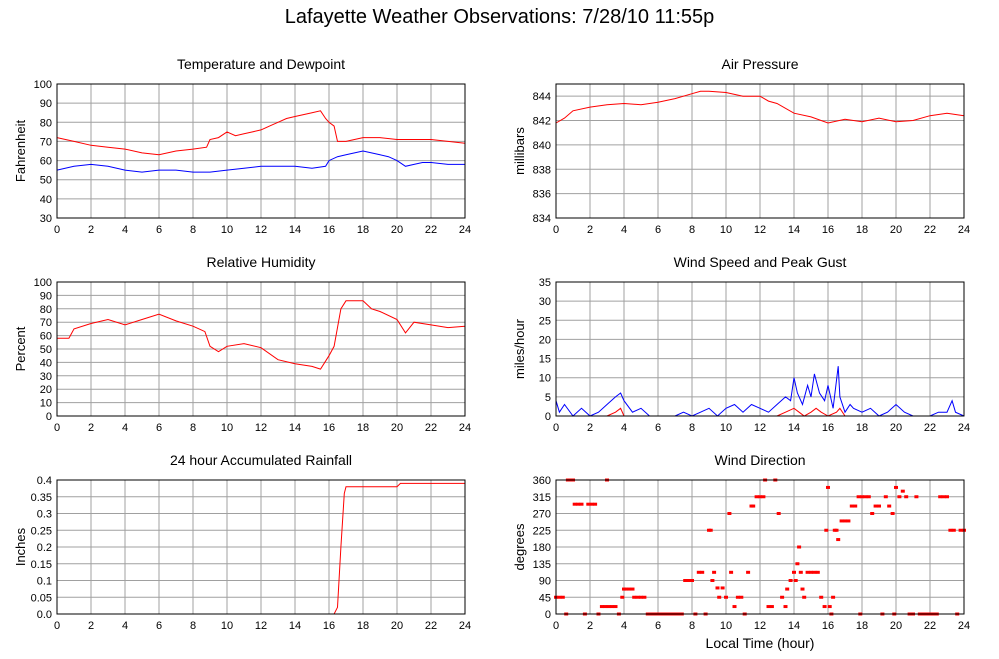 The image size is (999, 659). I want to click on press-title: Air Pressure, so click(759, 64).